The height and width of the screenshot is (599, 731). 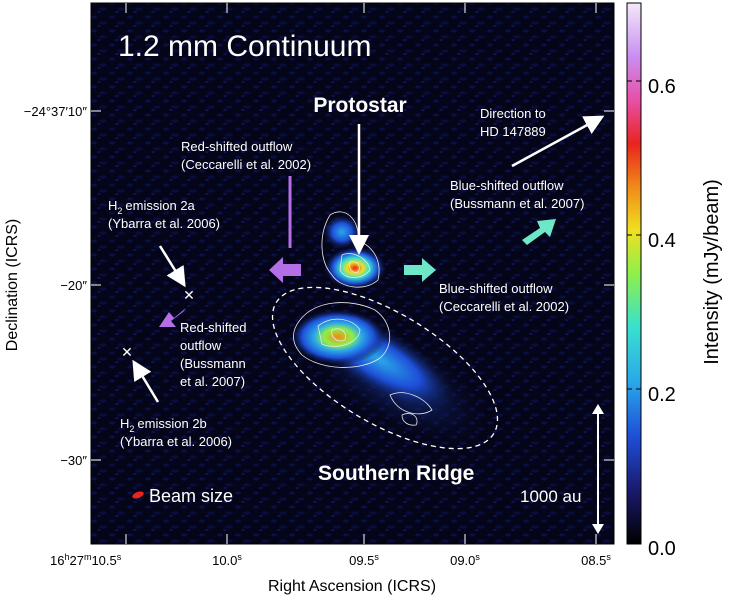 What do you see at coordinates (662, 241) in the screenshot?
I see `colorbar-tick-label: 0.4` at bounding box center [662, 241].